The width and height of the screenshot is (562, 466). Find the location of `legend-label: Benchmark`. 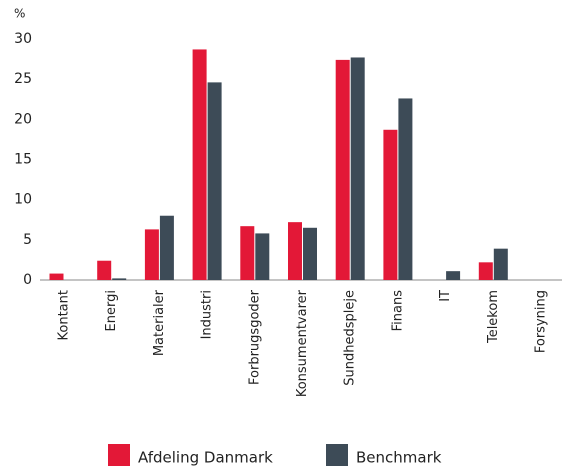

legend-label: Benchmark is located at coordinates (399, 457).